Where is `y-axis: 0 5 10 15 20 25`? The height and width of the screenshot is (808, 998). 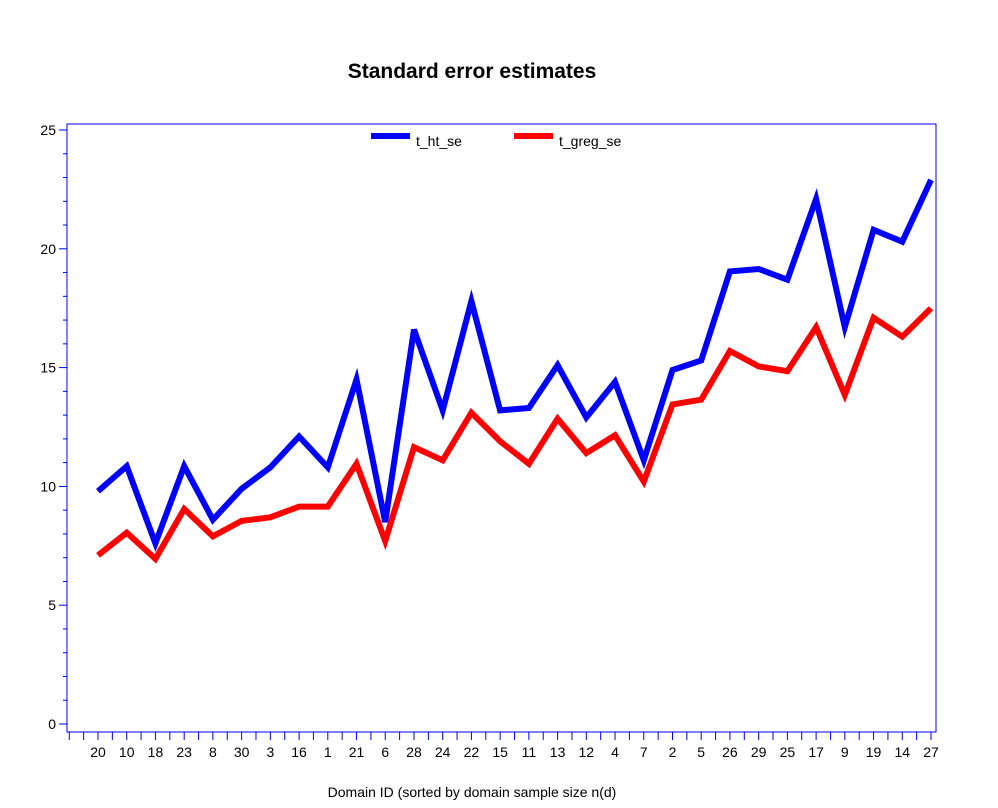
y-axis: 0 5 10 15 20 25 is located at coordinates (53, 427).